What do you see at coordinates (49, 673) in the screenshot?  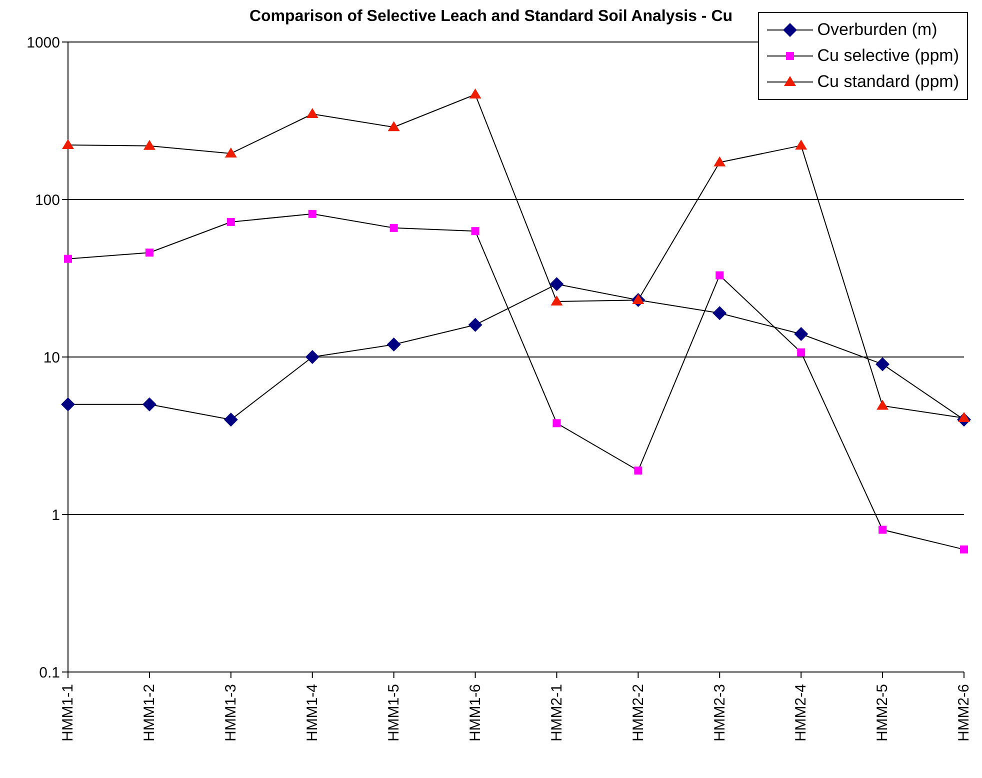 I see `y-tick-label: 0.1` at bounding box center [49, 673].